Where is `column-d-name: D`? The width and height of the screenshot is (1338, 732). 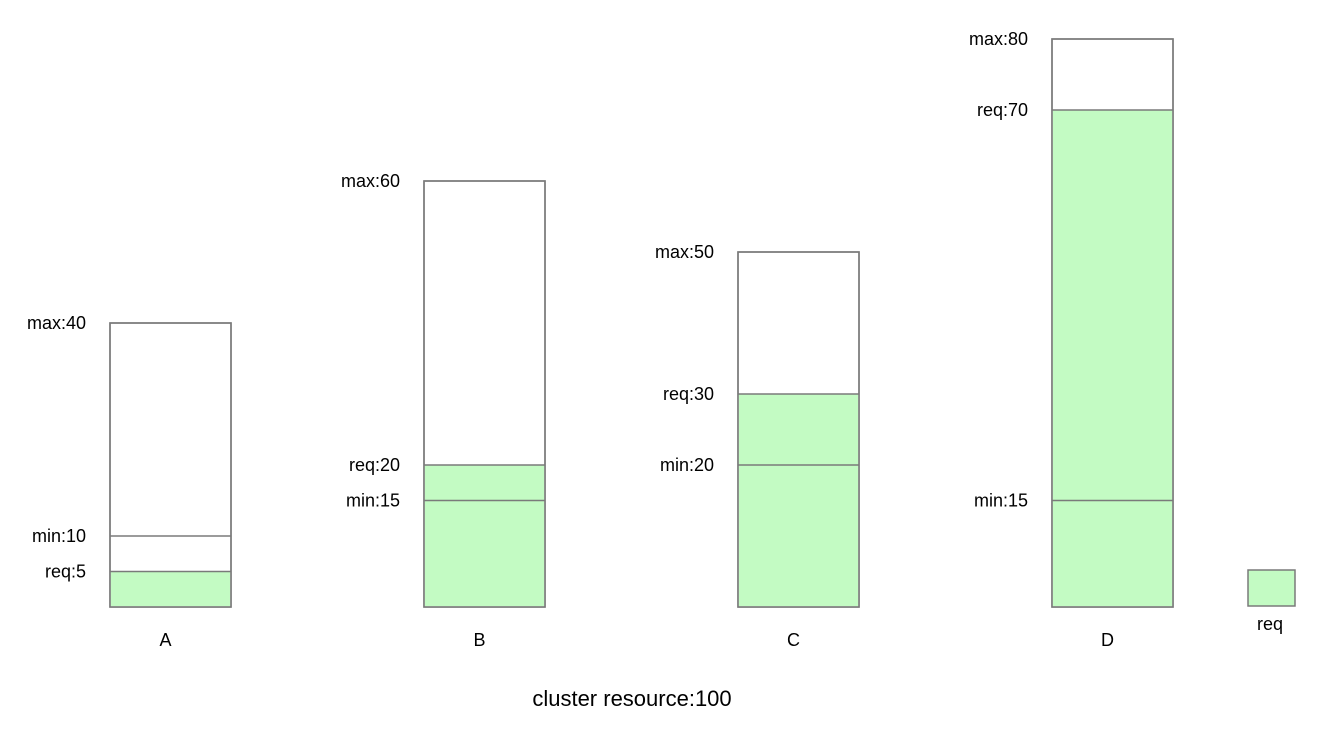 column-d-name: D is located at coordinates (1107, 640).